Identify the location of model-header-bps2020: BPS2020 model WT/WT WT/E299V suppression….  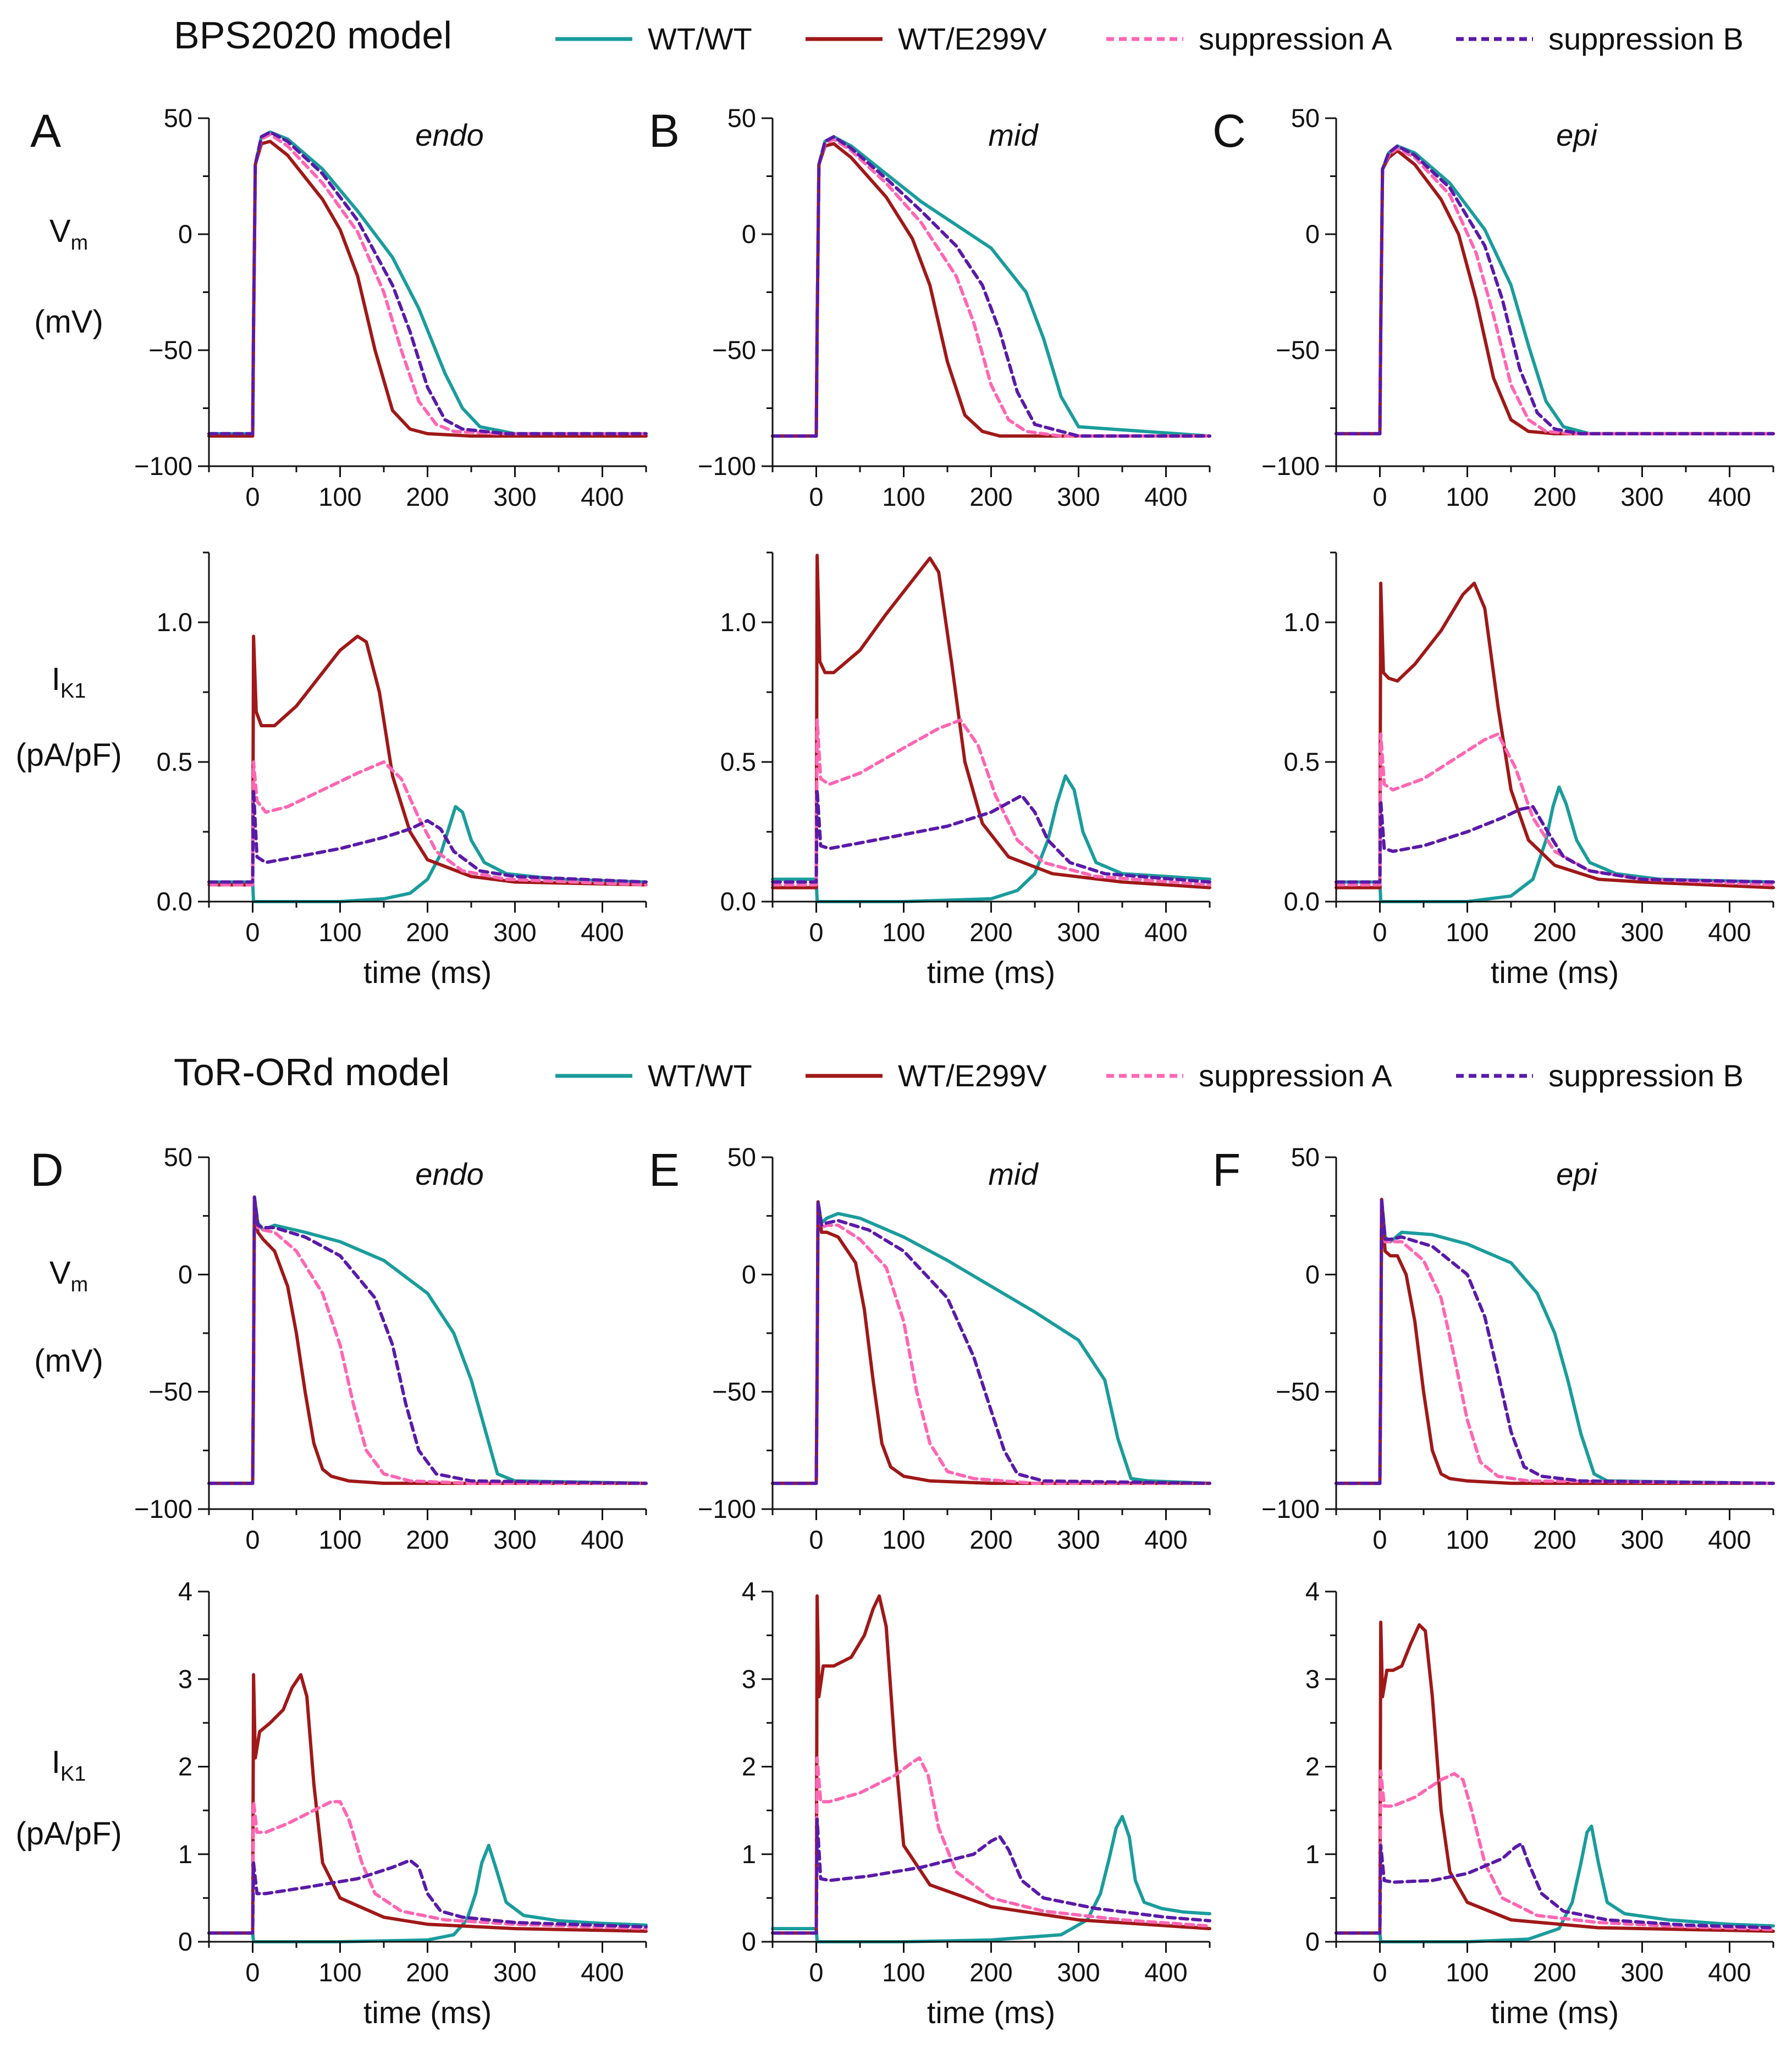
(959, 35).